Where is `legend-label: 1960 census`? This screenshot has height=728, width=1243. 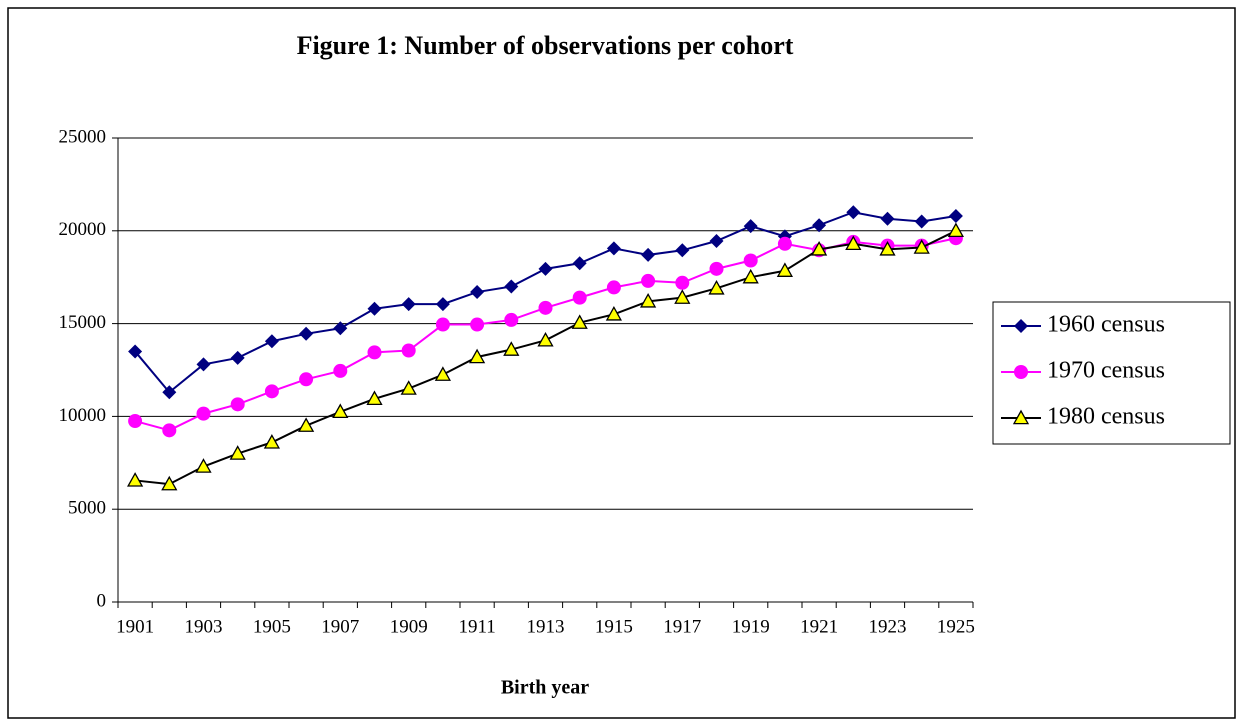 legend-label: 1960 census is located at coordinates (1106, 325).